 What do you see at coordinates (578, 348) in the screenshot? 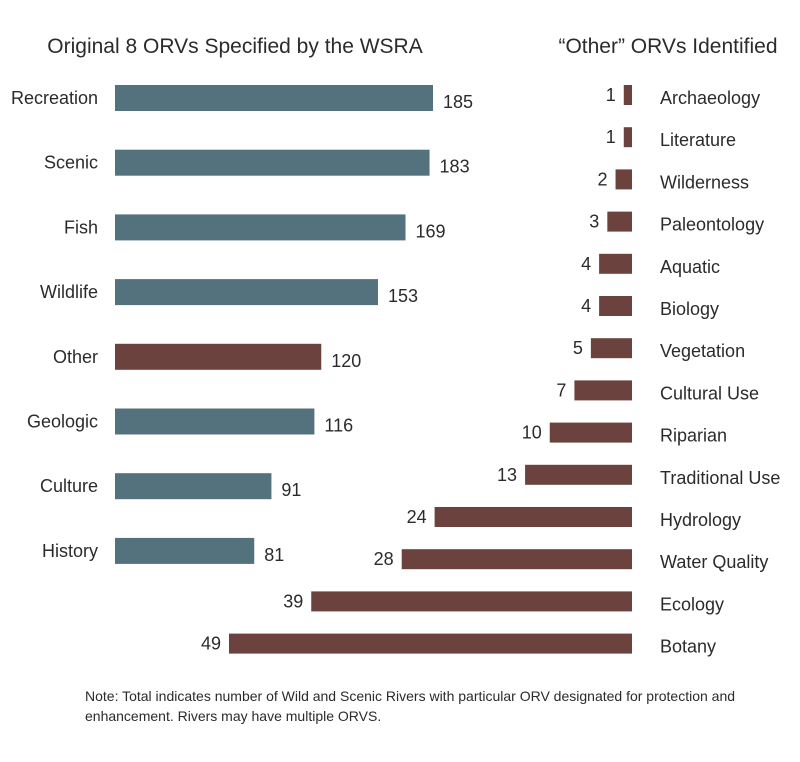
I see `right-value-label: 5` at bounding box center [578, 348].